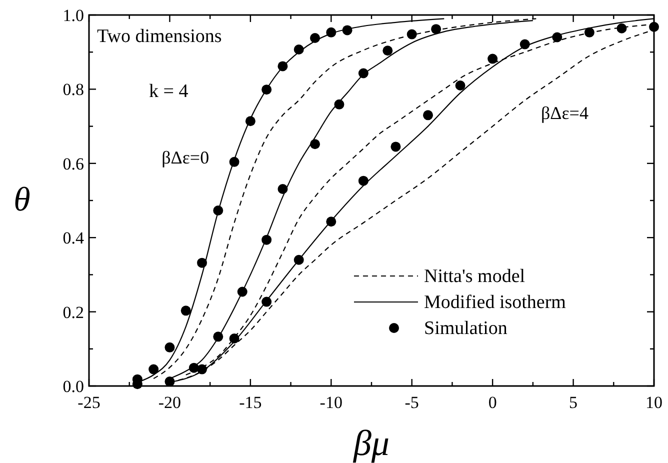 Image resolution: width=668 pixels, height=463 pixels. Describe the element at coordinates (492, 402) in the screenshot. I see `x-tick-label: 0` at that location.